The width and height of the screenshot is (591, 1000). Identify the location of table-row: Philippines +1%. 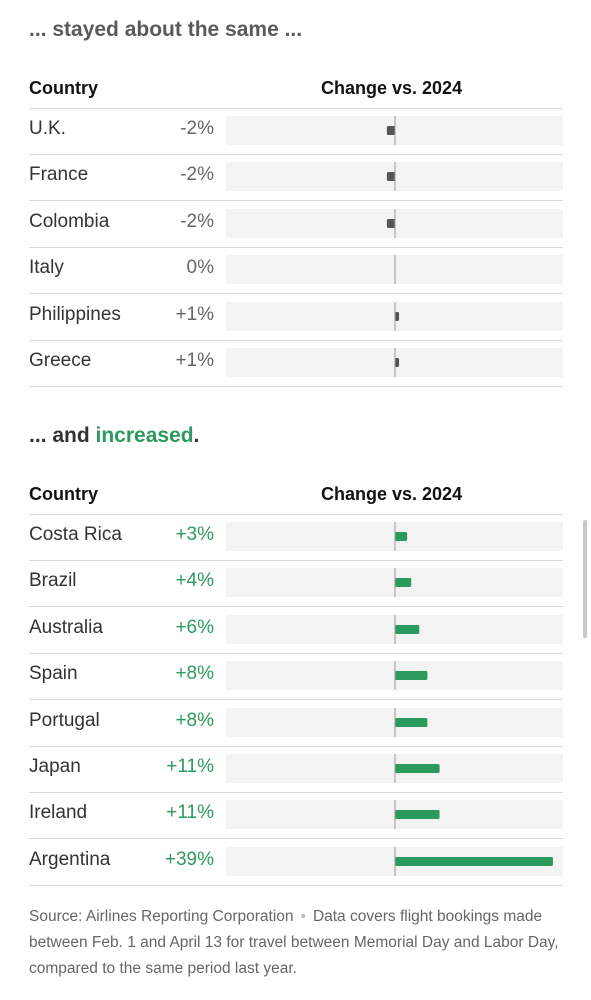
(296, 317).